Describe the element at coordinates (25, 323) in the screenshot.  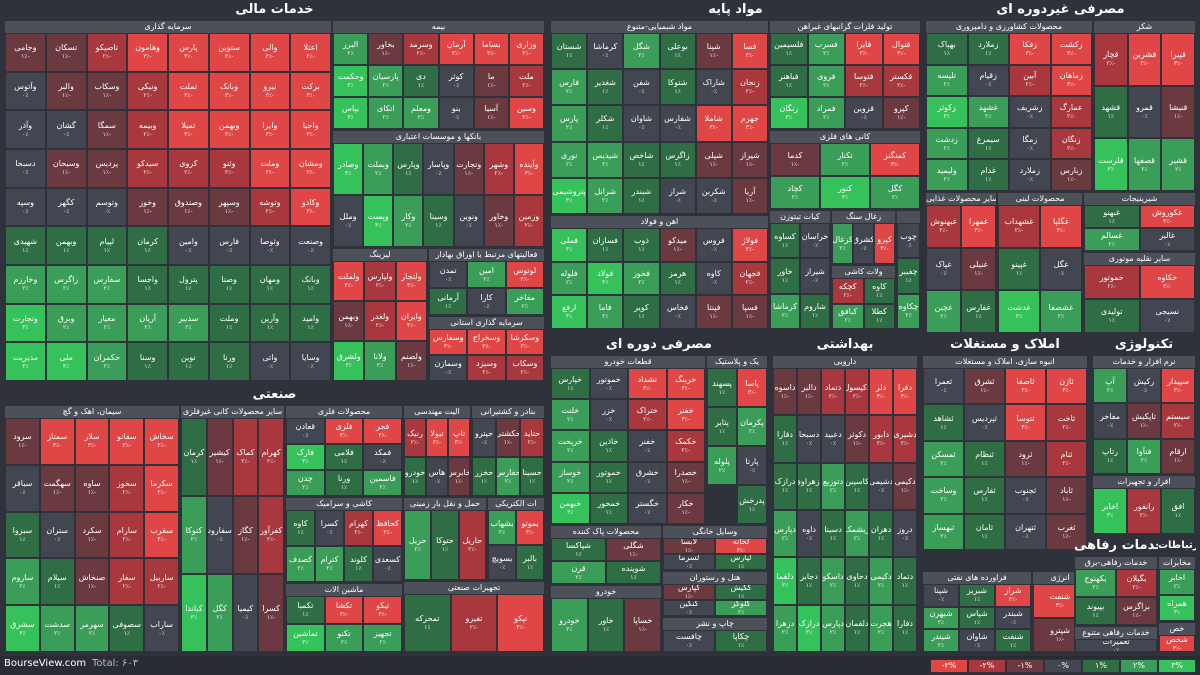
I see `stock-tile: وتجارت ۳٪` at that location.